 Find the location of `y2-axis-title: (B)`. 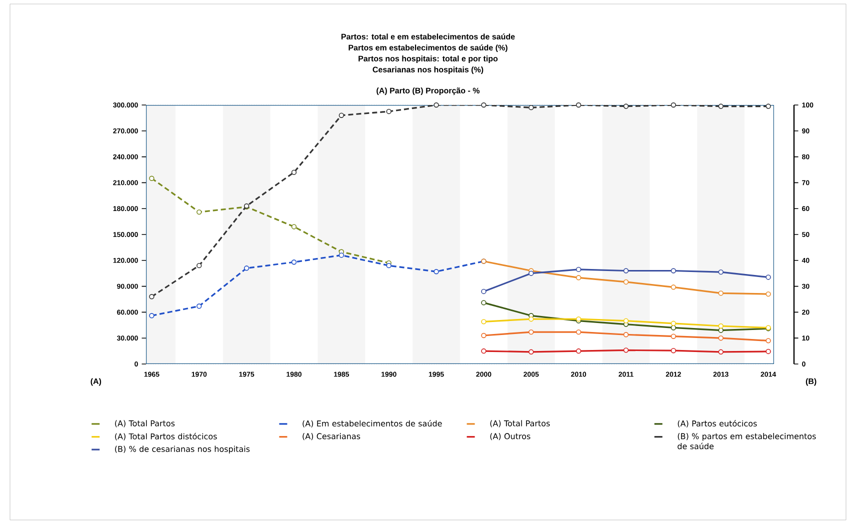

y2-axis-title: (B) is located at coordinates (811, 382).